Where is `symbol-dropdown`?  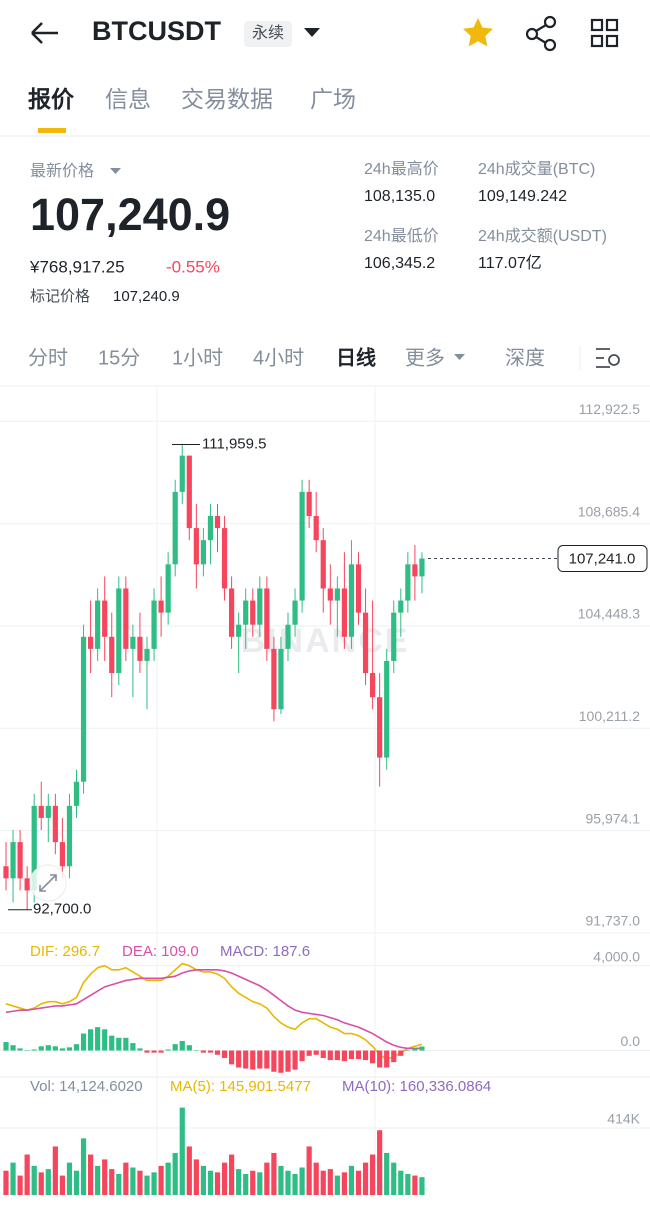
symbol-dropdown is located at coordinates (312, 32).